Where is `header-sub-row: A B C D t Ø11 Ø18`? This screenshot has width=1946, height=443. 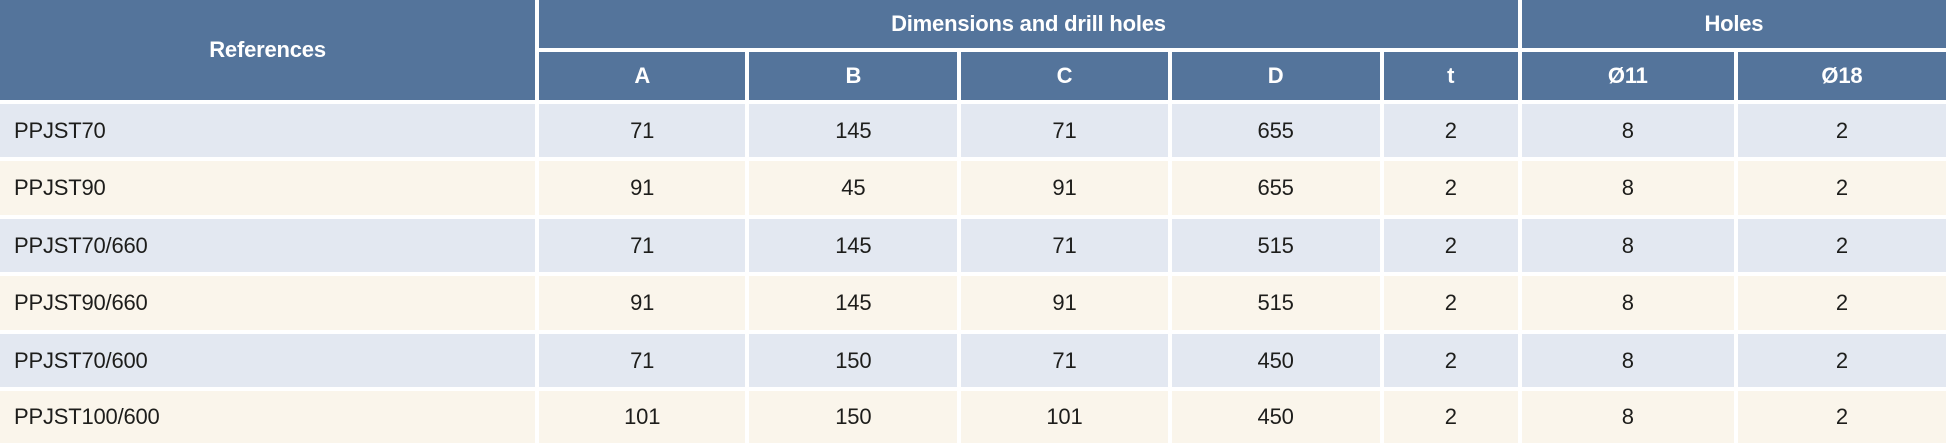 header-sub-row: A B C D t Ø11 Ø18 is located at coordinates (973, 76).